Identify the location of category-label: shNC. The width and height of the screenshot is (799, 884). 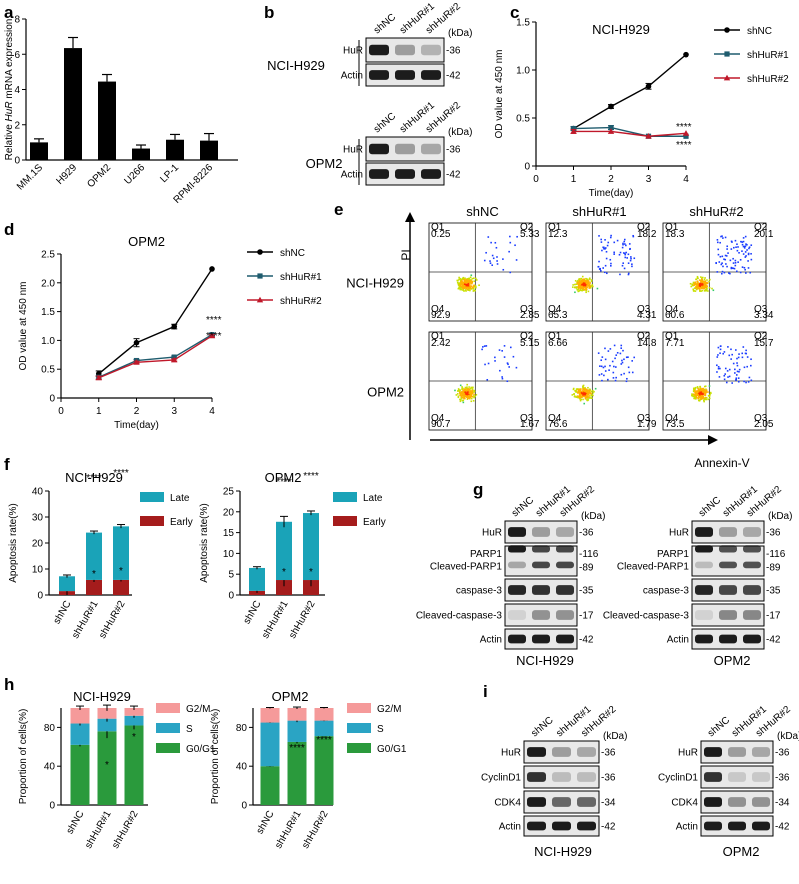
(253, 612).